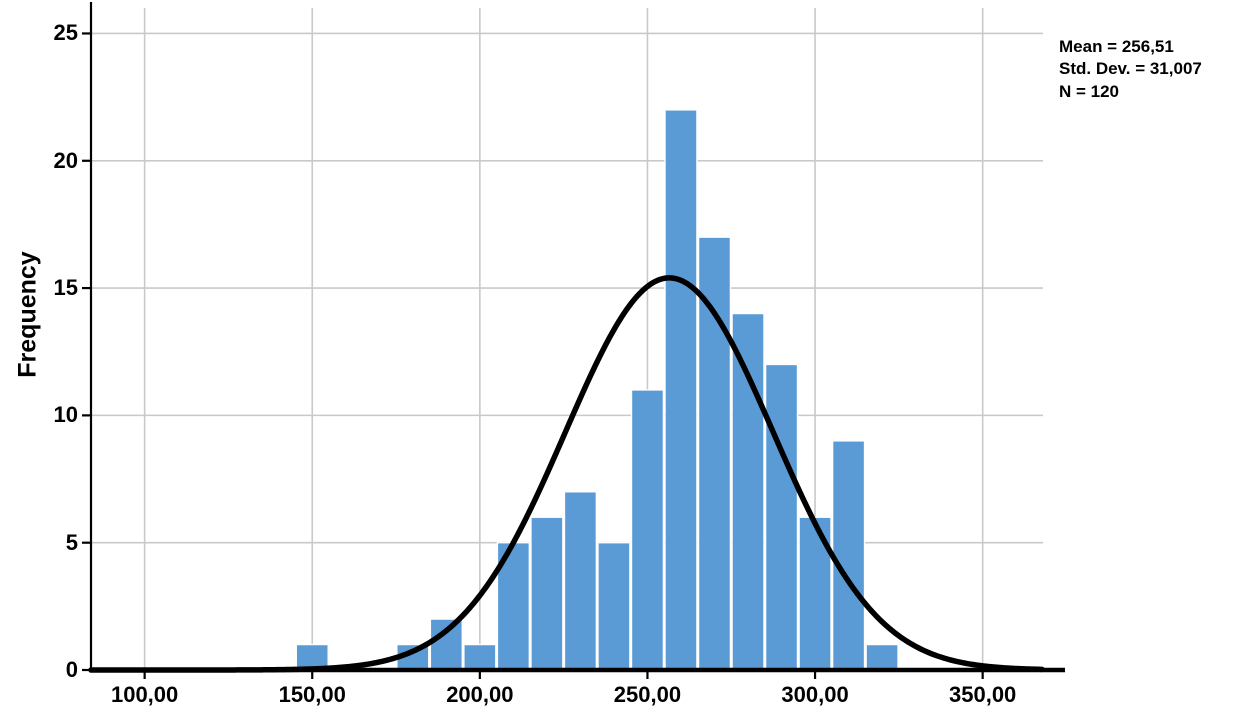  Describe the element at coordinates (65, 288) in the screenshot. I see `y-axis-tick-label: 15` at that location.